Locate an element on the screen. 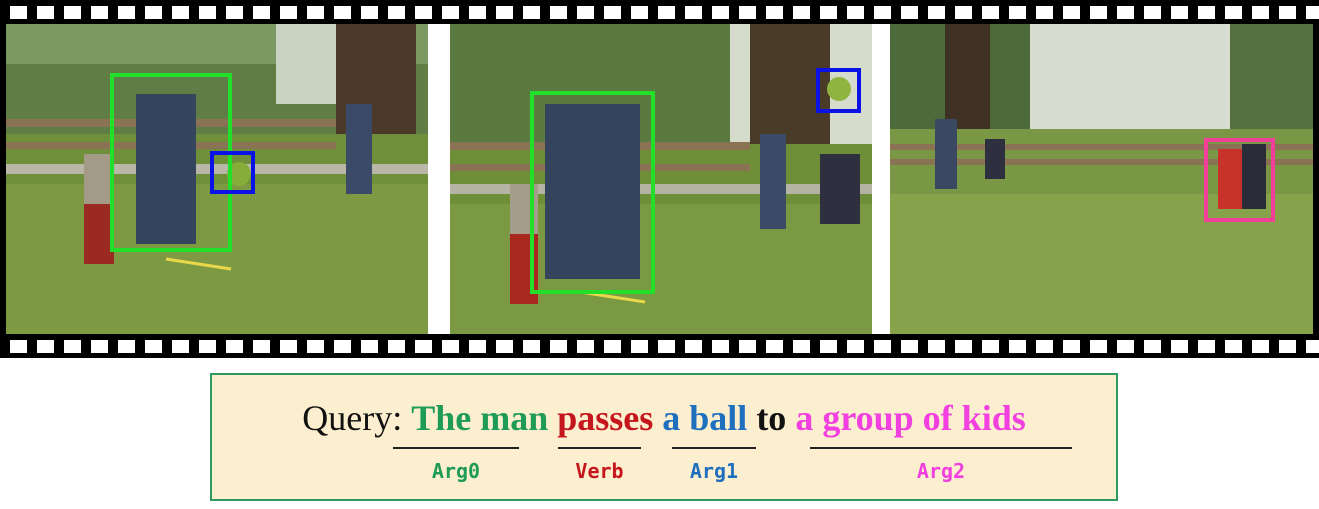  underline-arg2 is located at coordinates (941, 448).